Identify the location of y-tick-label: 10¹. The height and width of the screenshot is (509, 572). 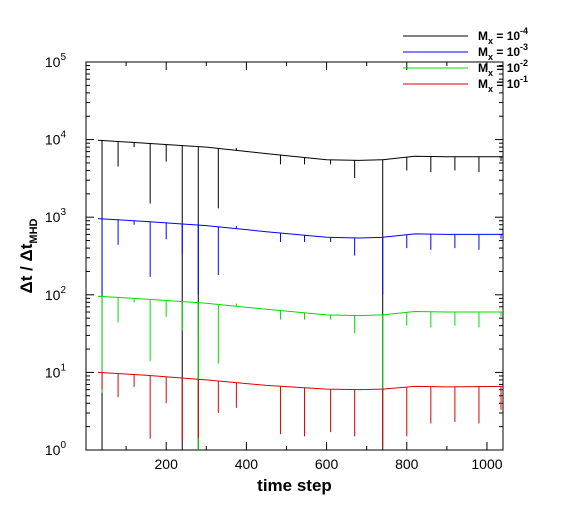
(56, 371).